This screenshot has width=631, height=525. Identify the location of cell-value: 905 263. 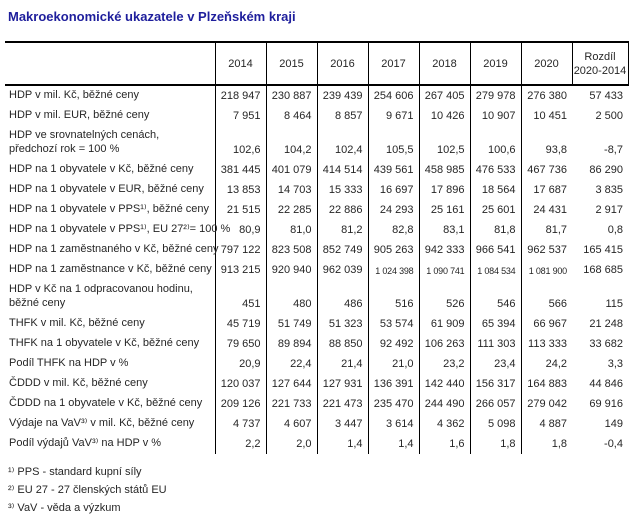
(393, 250).